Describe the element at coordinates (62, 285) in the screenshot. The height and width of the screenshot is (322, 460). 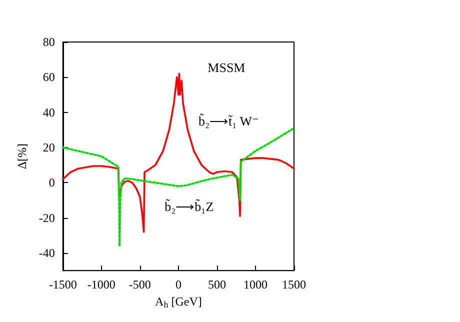
I see `x-tick-label: -1500` at that location.